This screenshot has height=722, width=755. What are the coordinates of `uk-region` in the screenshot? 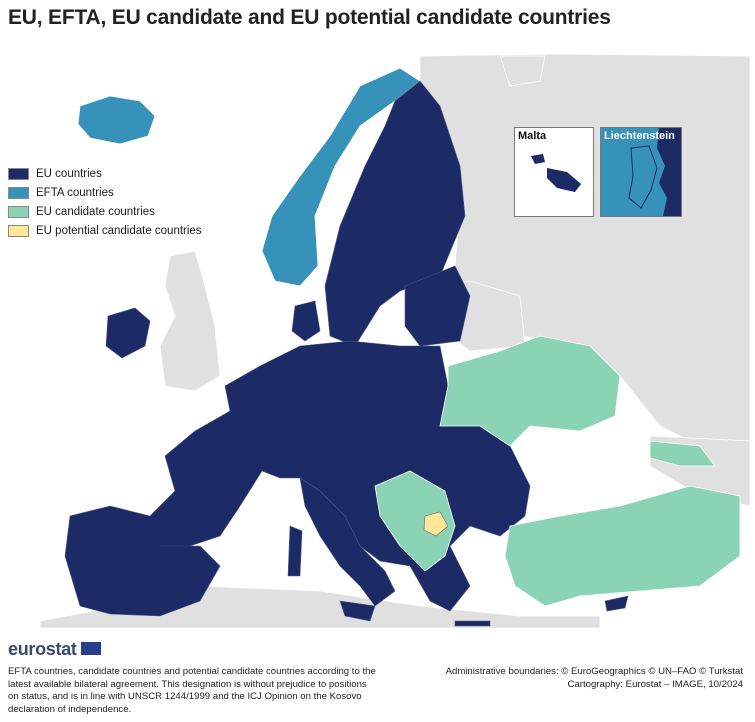 It's located at (190, 321).